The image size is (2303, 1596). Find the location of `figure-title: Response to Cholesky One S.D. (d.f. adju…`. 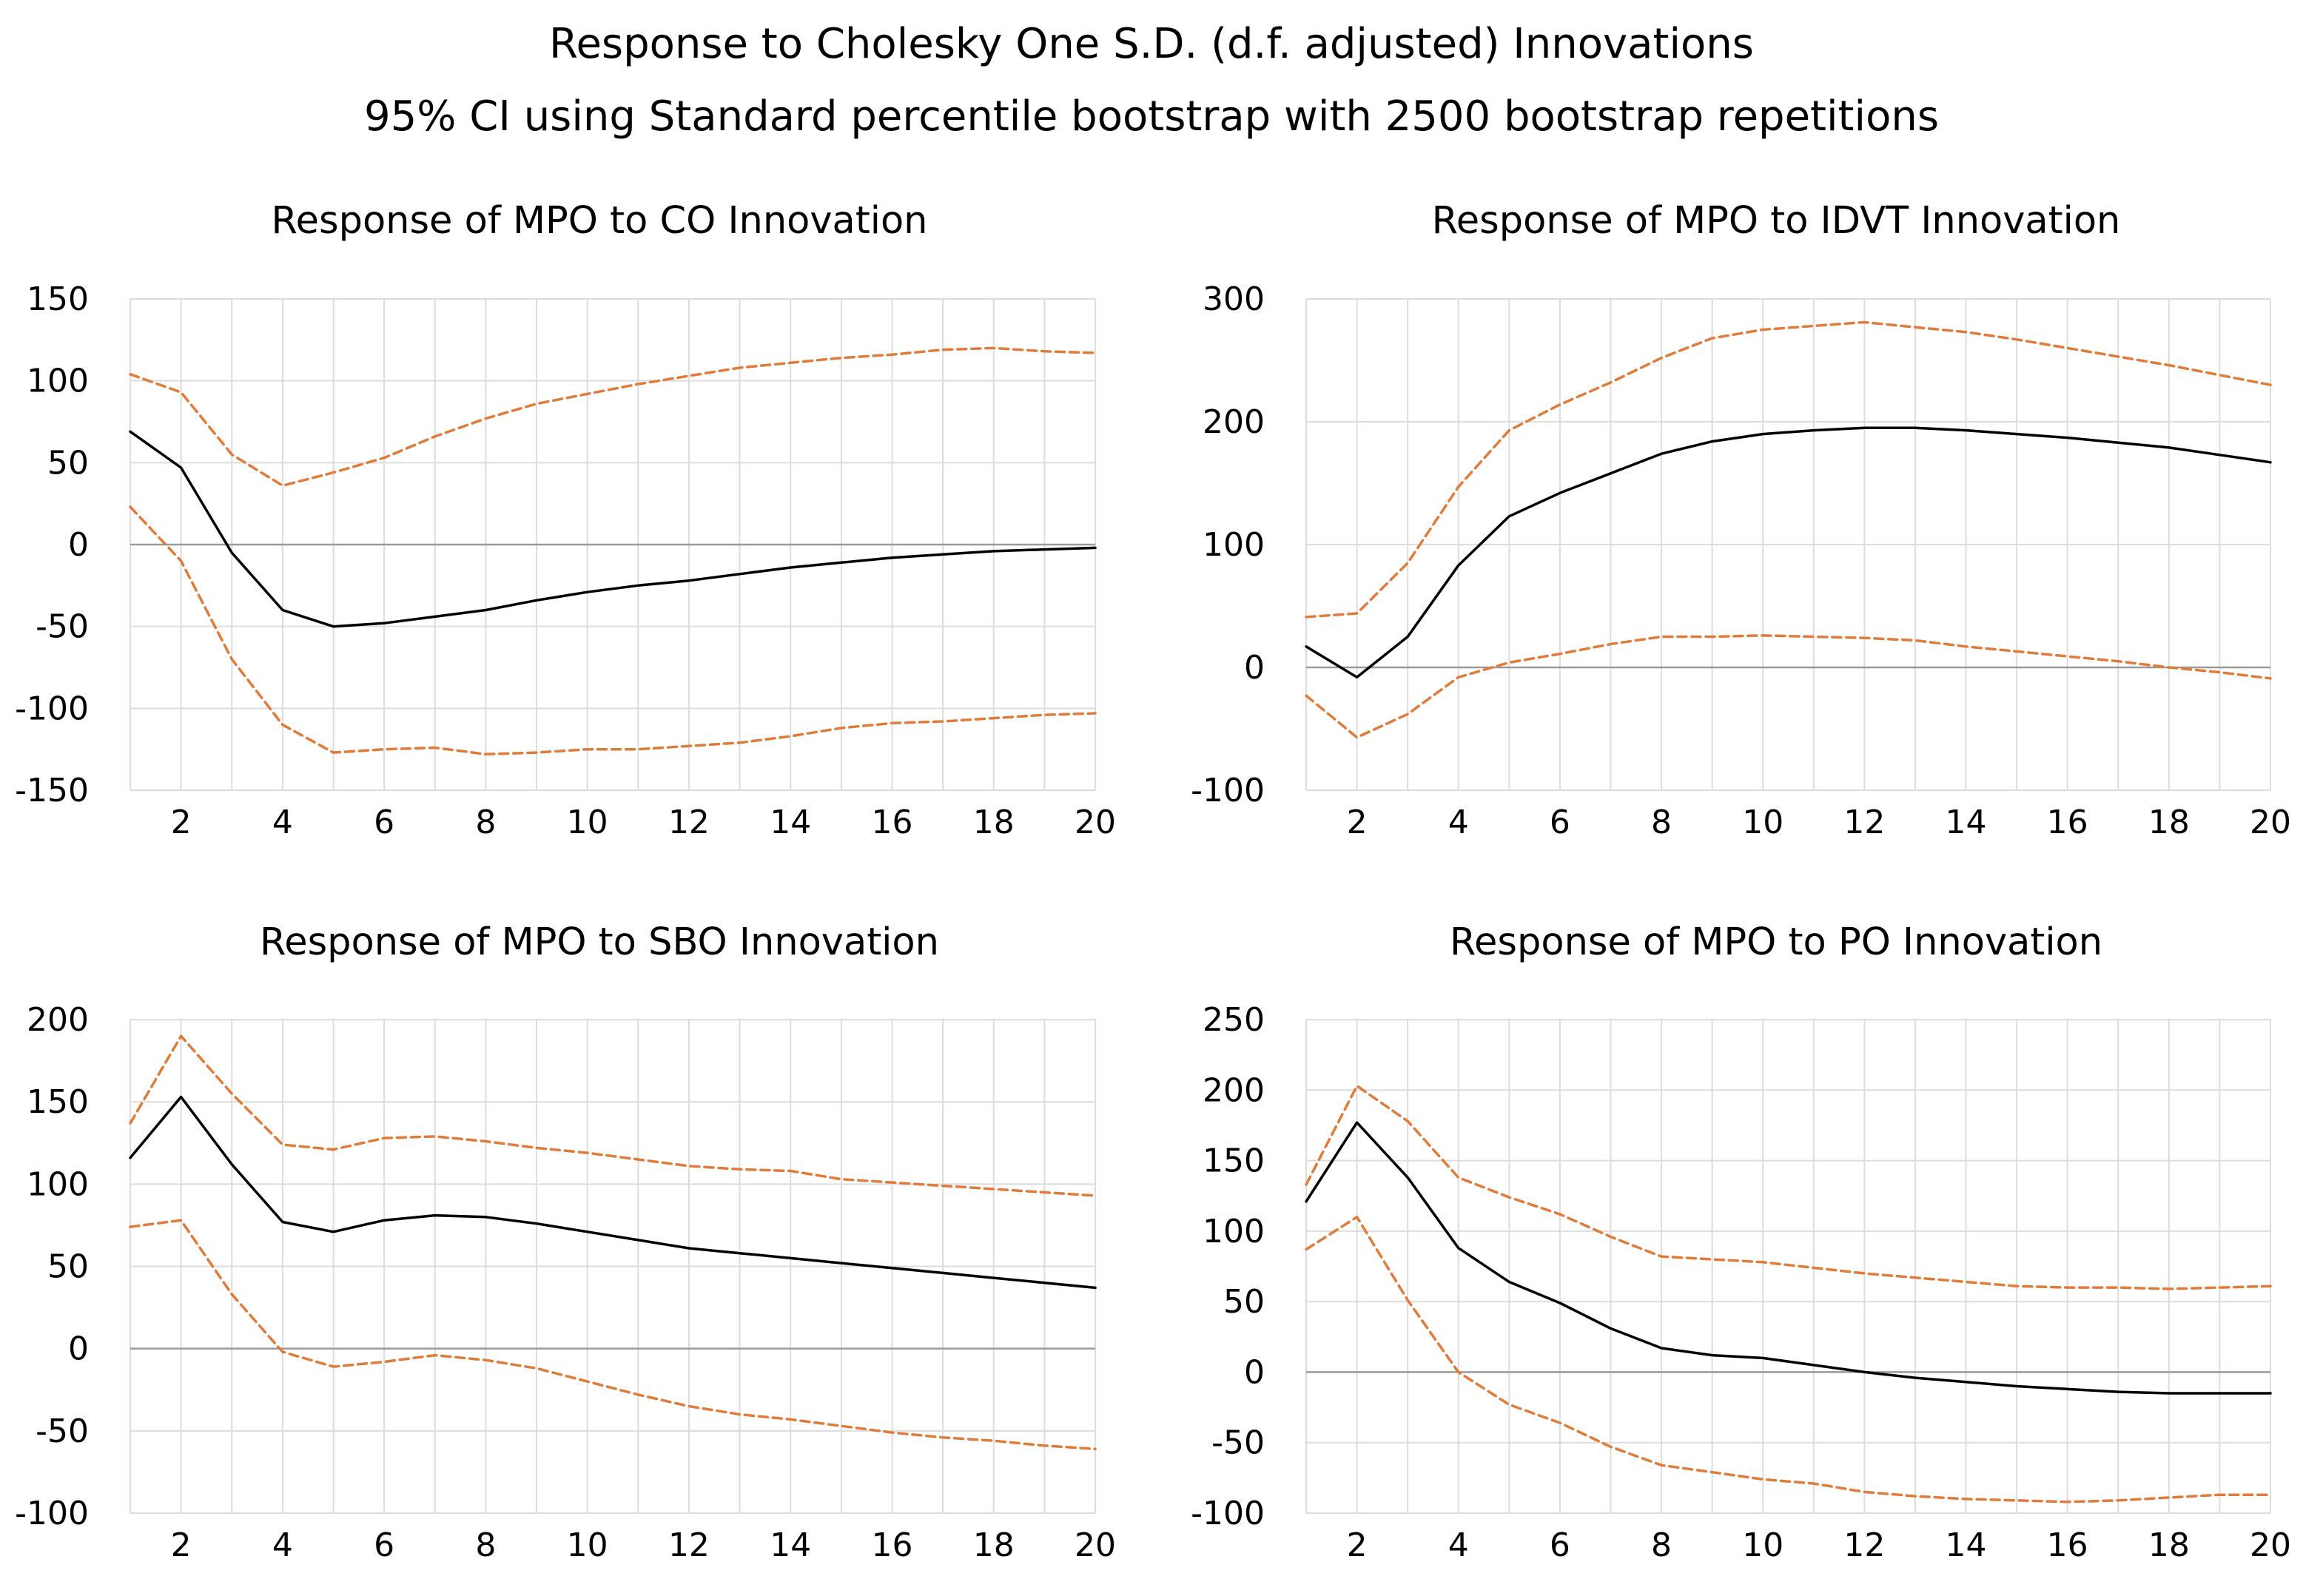

figure-title: Response to Cholesky One S.D. (d.f. adju… is located at coordinates (1151, 44).